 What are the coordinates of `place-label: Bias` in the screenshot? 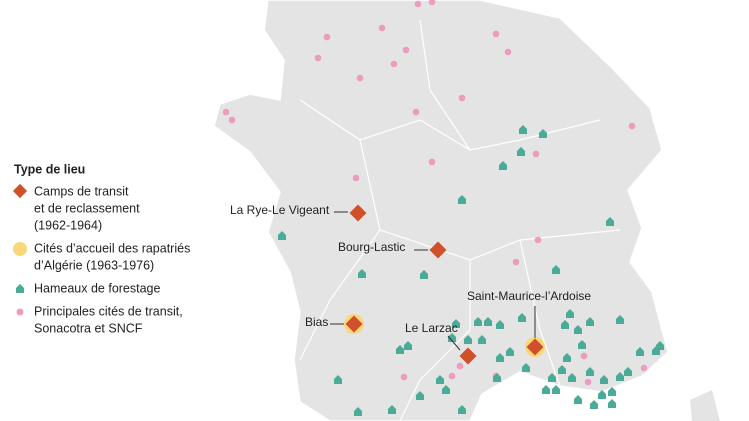 It's located at (316, 322).